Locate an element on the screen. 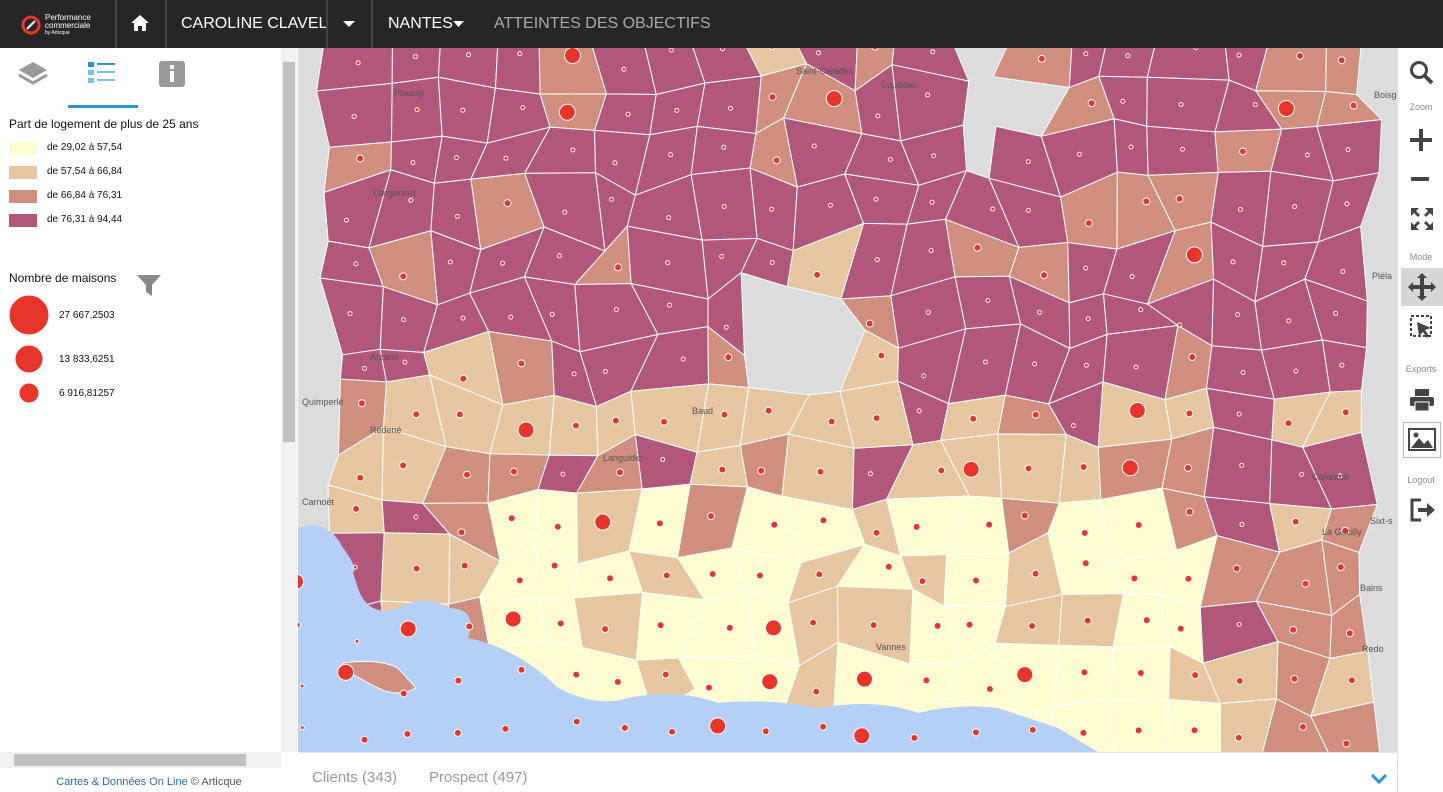 Image resolution: width=1443 pixels, height=792 pixels. user-dropdown is located at coordinates (349, 24).